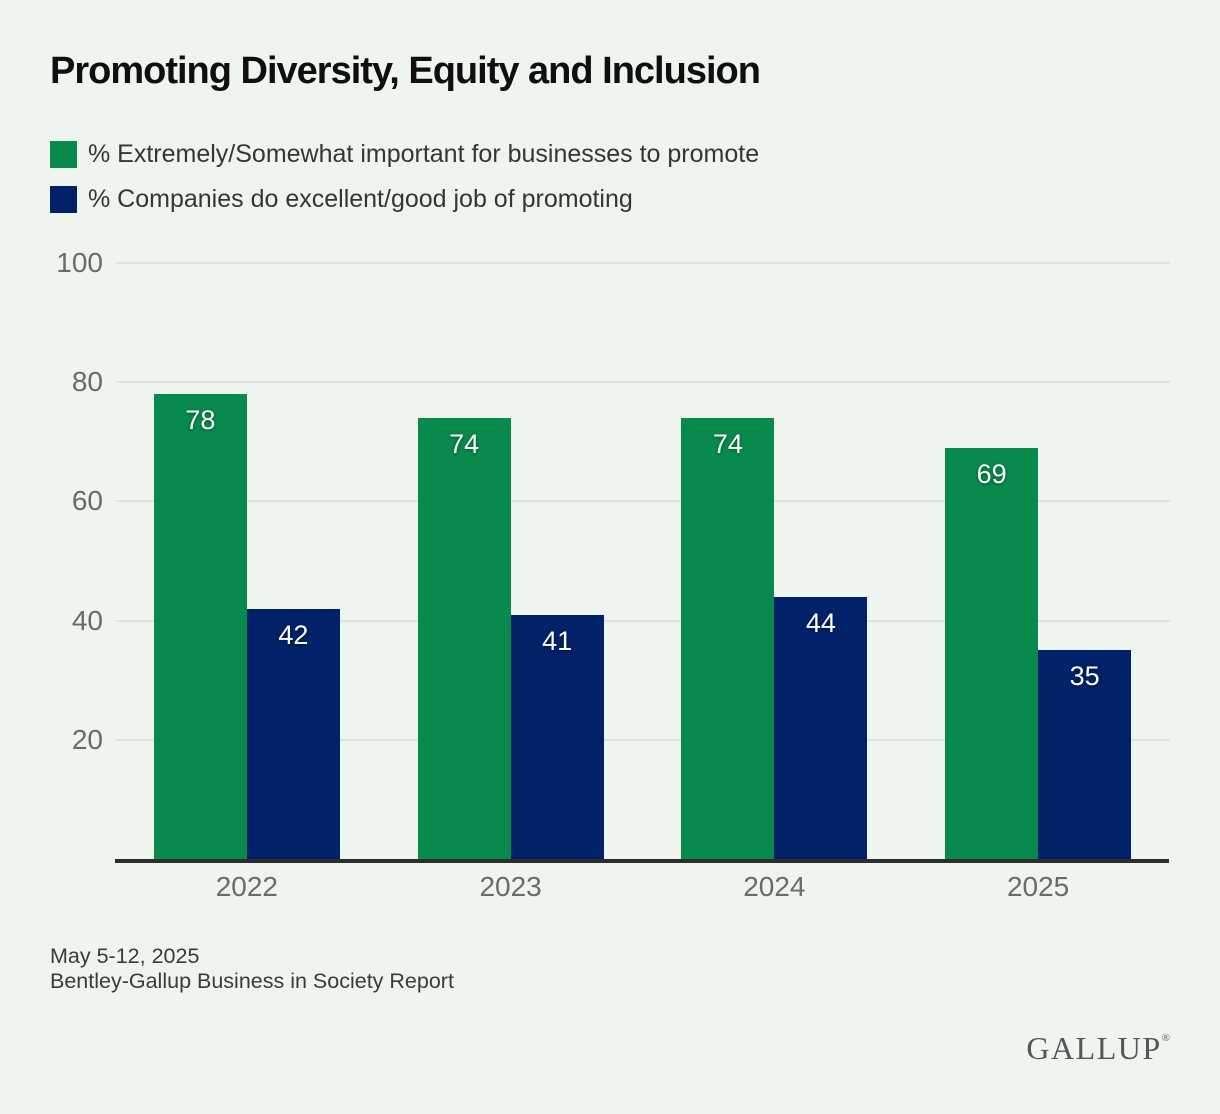 The height and width of the screenshot is (1114, 1220). I want to click on bar-good-job-2023: 41, so click(557, 736).